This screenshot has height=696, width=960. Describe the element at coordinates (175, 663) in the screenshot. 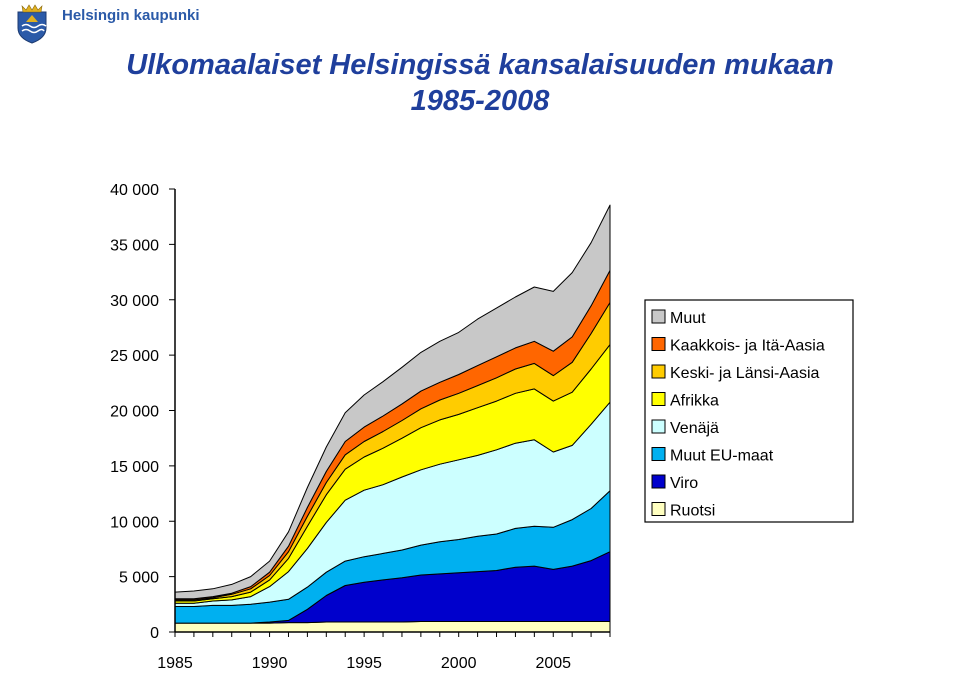

I see `x-tick-label: 1985` at that location.